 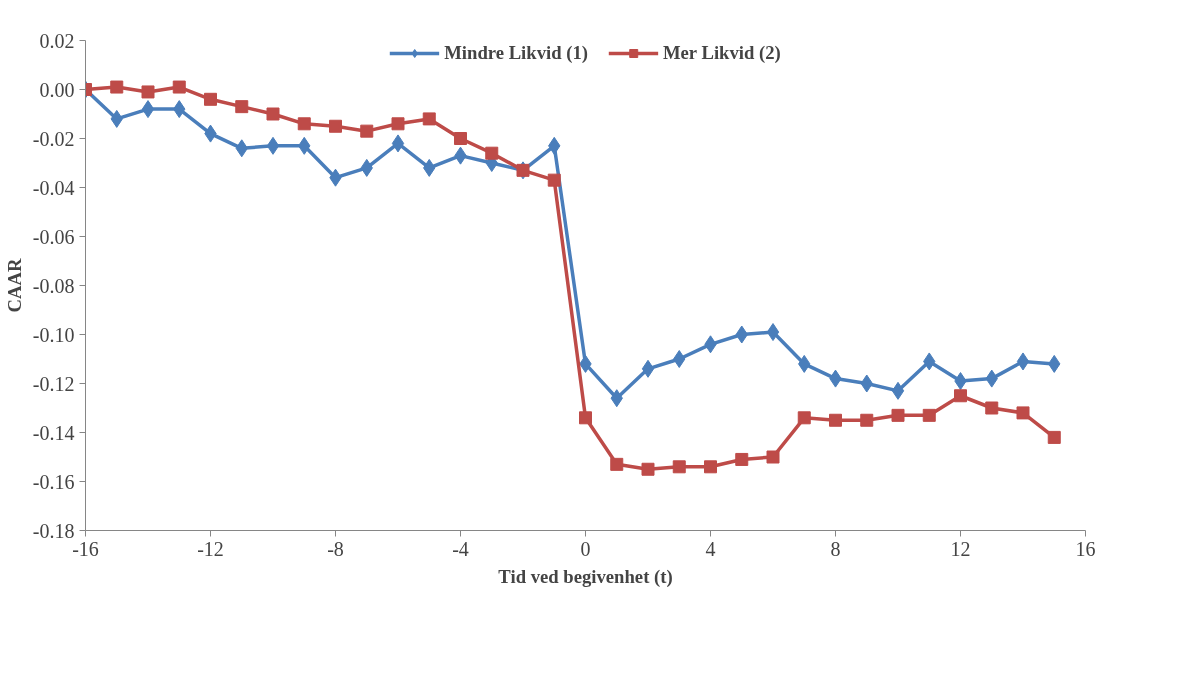 What do you see at coordinates (85, 548) in the screenshot?
I see `x-tick-label: -16` at bounding box center [85, 548].